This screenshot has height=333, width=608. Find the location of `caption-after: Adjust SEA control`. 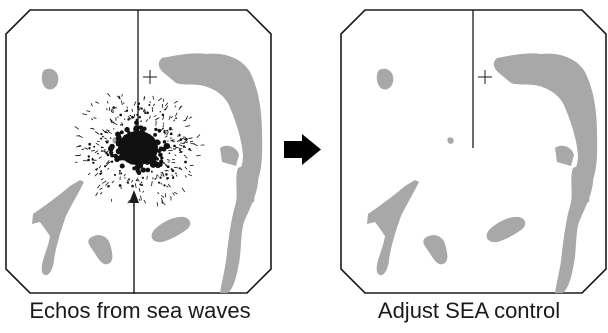

caption-after: Adjust SEA control is located at coordinates (469, 311).